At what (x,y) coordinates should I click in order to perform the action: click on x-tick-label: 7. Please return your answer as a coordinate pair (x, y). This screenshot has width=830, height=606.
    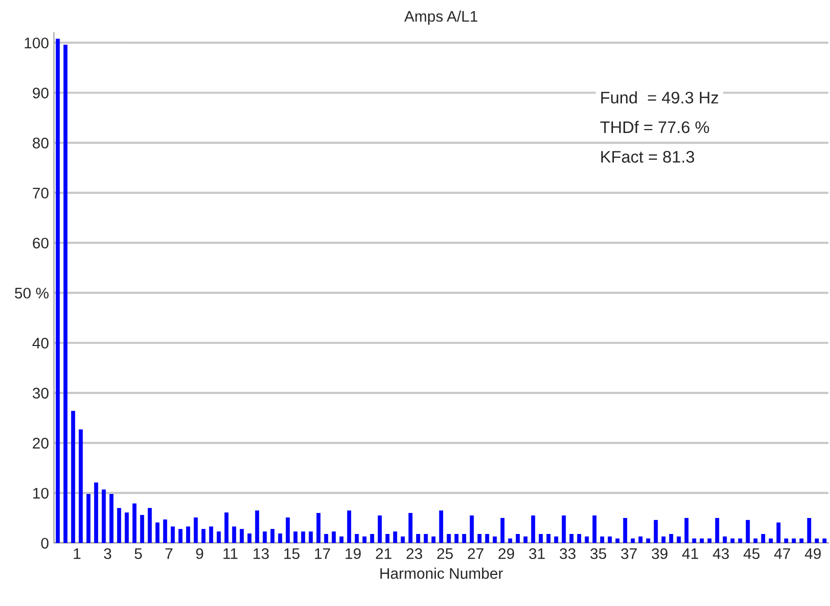
    Looking at the image, I should click on (168, 553).